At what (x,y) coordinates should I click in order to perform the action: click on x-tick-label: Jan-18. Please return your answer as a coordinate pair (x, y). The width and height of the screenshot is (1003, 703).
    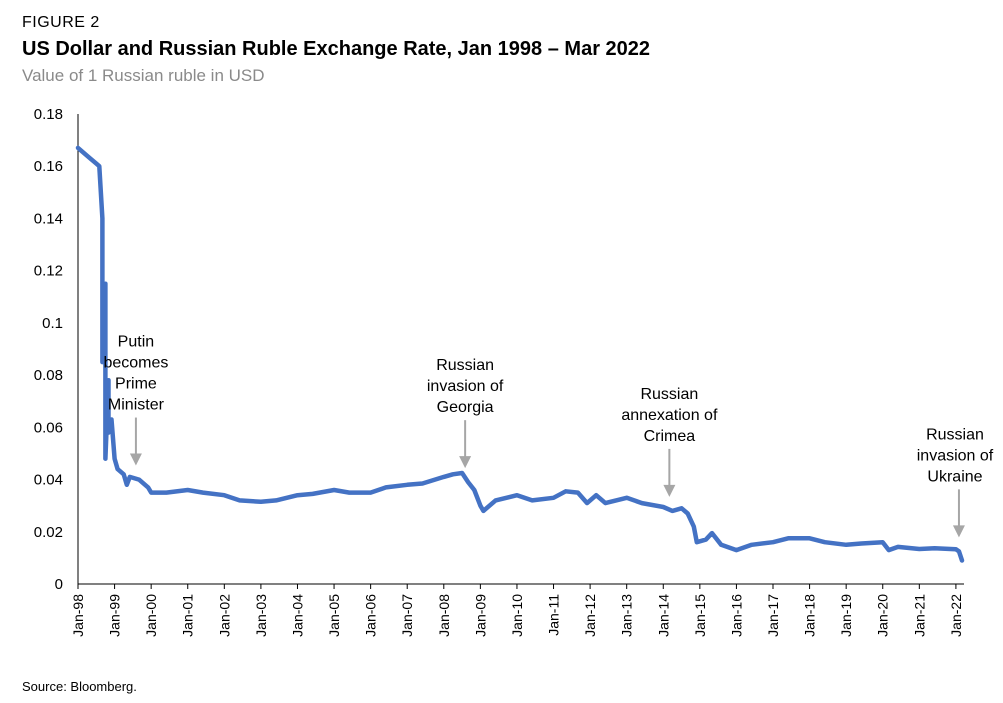
    Looking at the image, I should click on (810, 615).